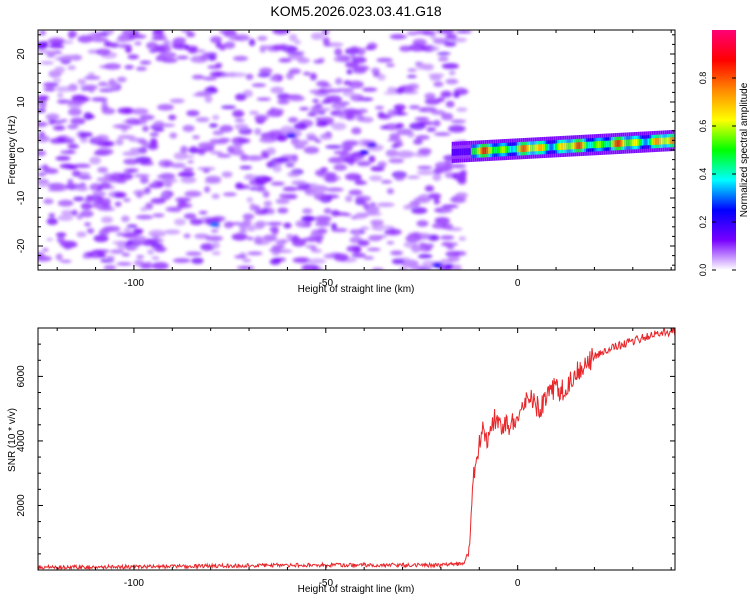 The width and height of the screenshot is (750, 600). What do you see at coordinates (21, 150) in the screenshot?
I see `spectrogram-y-tick-label: 0` at bounding box center [21, 150].